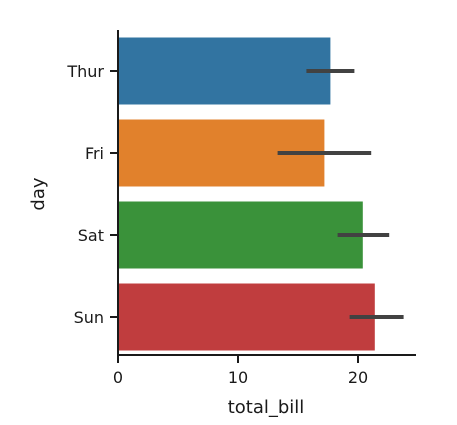 Image resolution: width=457 pixels, height=425 pixels. I want to click on y-tick-label-thur: Thur, so click(85, 71).